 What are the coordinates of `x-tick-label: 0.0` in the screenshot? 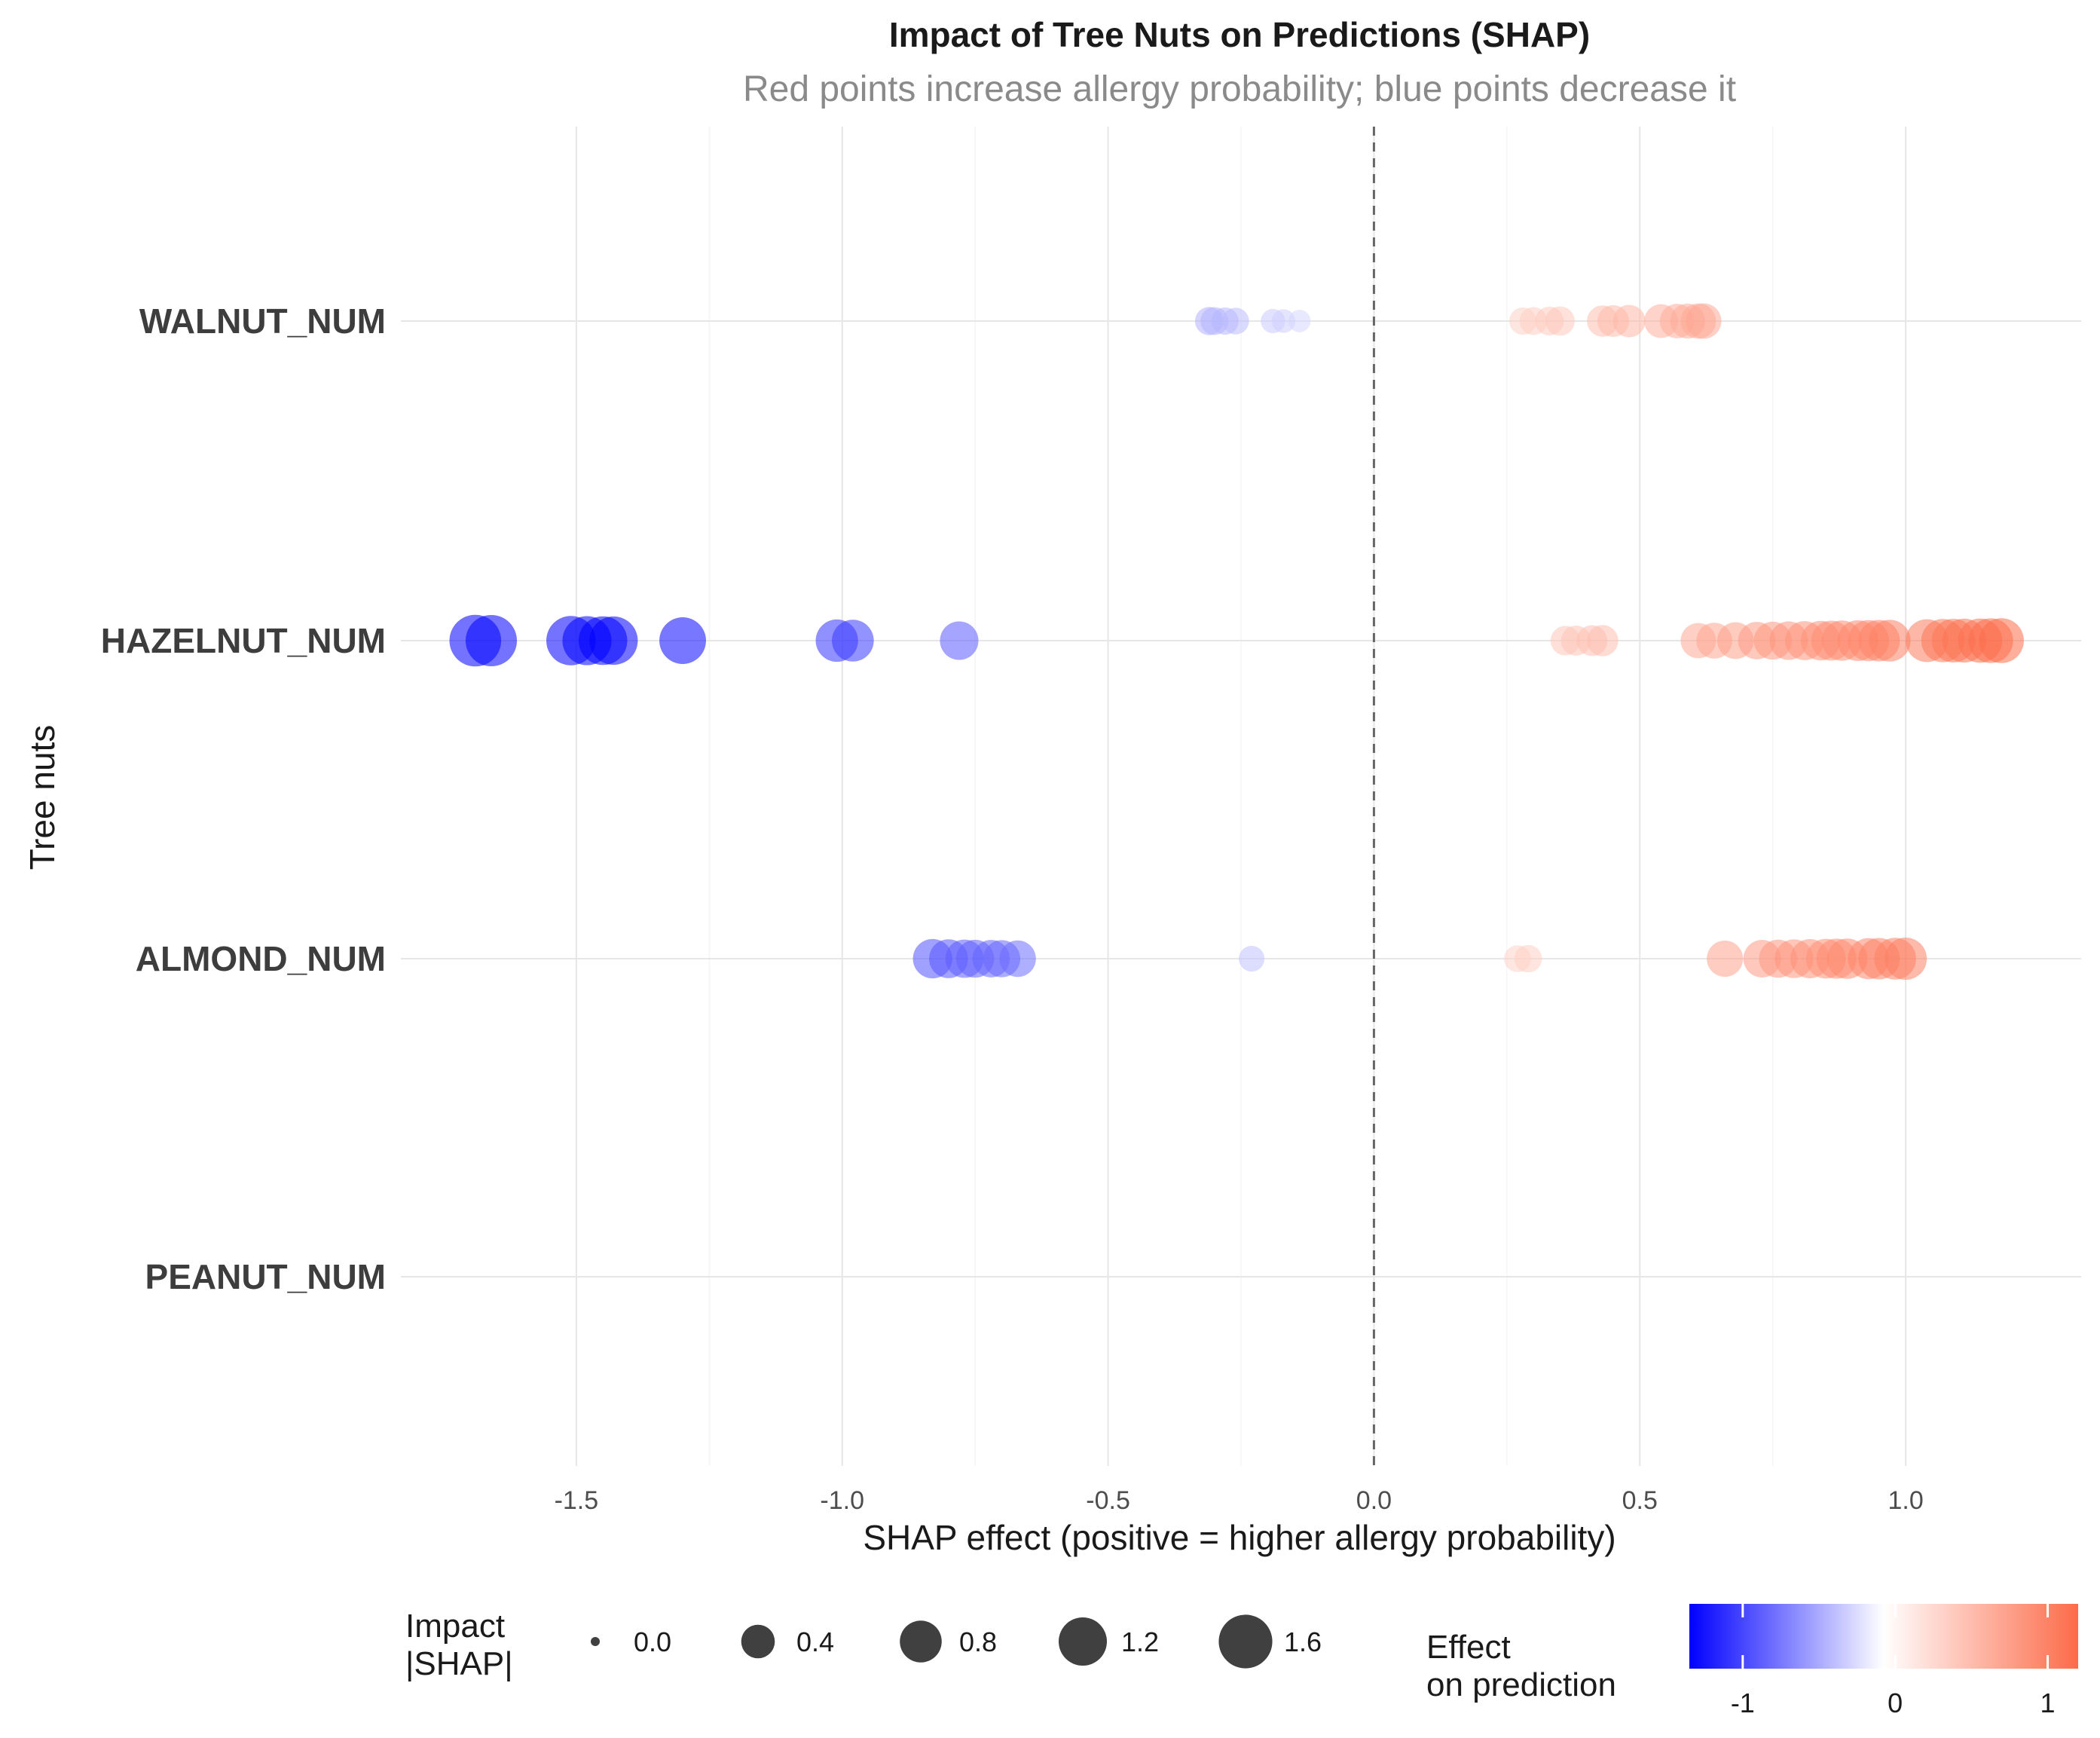 It's located at (1374, 1500).